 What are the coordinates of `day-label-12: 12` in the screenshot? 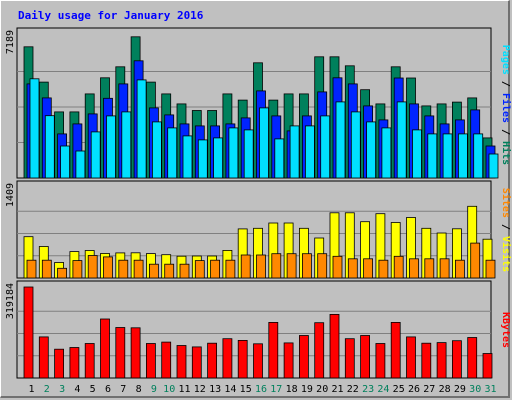 It's located at (200, 389).